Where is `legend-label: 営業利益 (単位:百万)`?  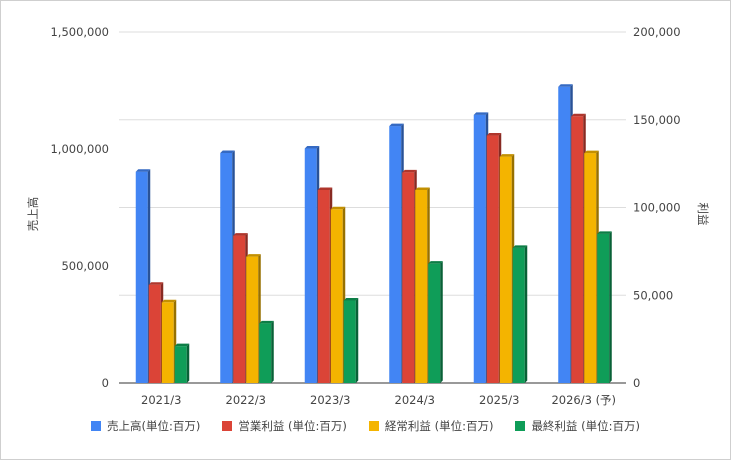 legend-label: 営業利益 (単位:百万) is located at coordinates (292, 426).